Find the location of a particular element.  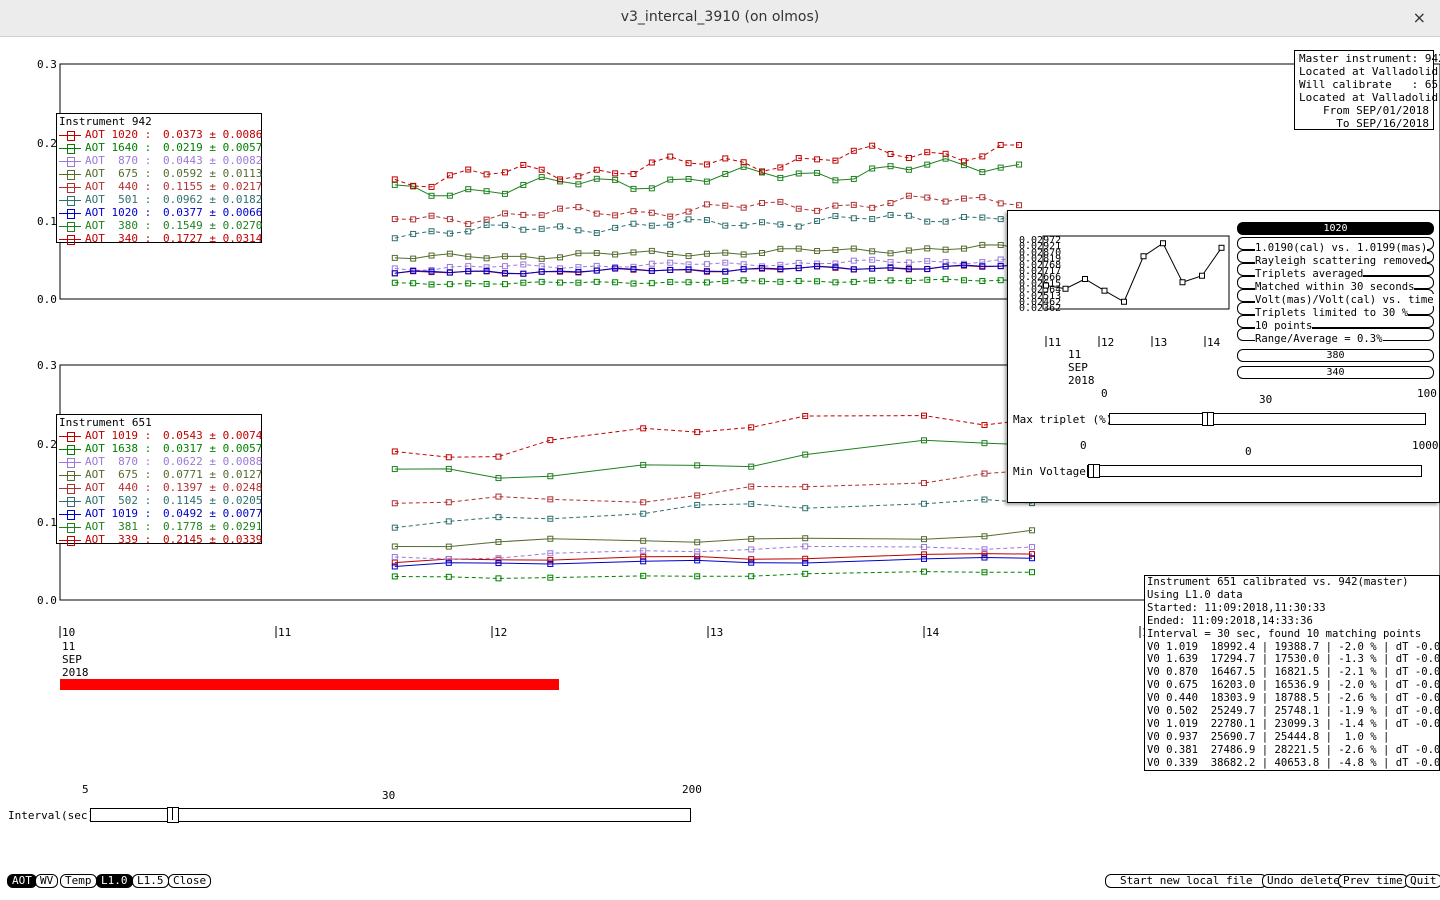

top-series-group is located at coordinates (707, 215).